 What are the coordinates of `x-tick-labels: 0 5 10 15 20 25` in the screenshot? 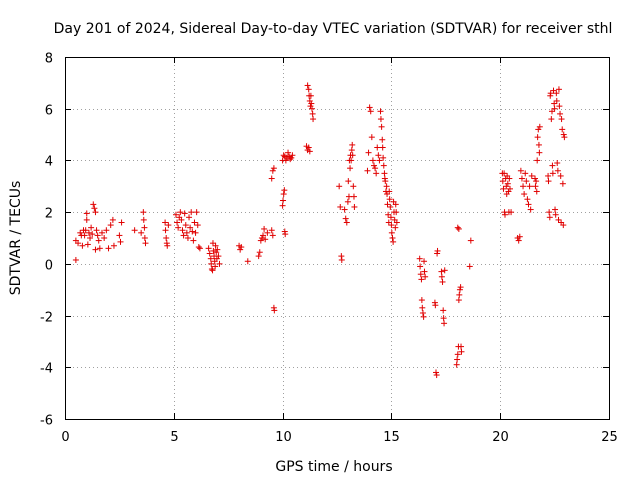 It's located at (339, 437).